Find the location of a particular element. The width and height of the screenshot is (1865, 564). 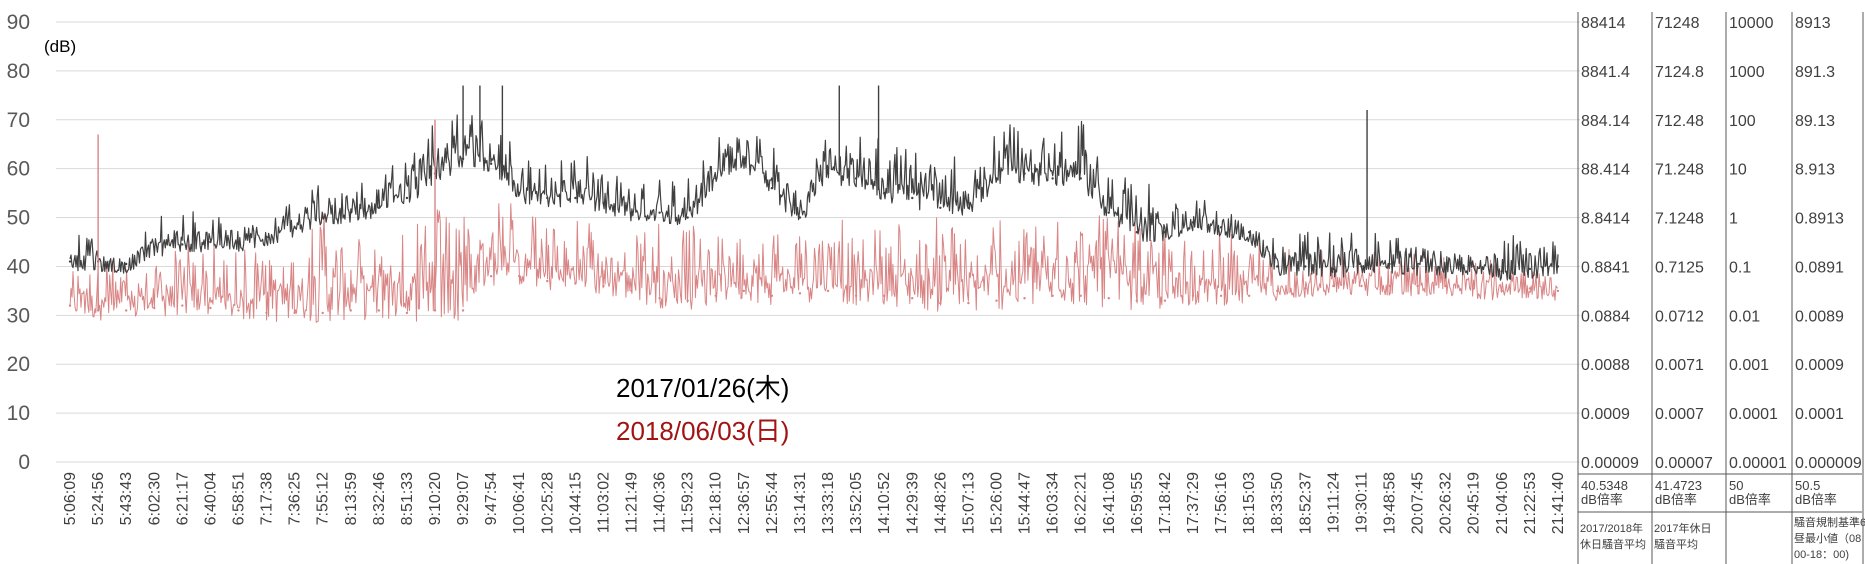

scale-tick-label: 0.00007 is located at coordinates (1684, 463).